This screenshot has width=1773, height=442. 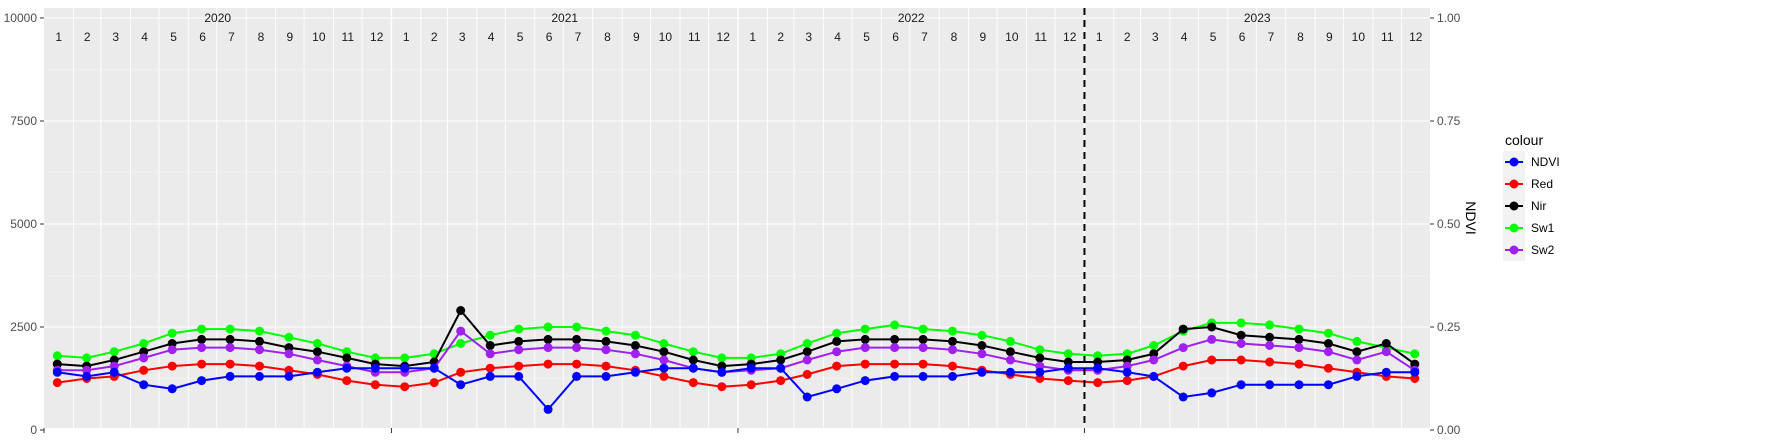 I want to click on y-tick-label-right: 1.00, so click(x=1449, y=18).